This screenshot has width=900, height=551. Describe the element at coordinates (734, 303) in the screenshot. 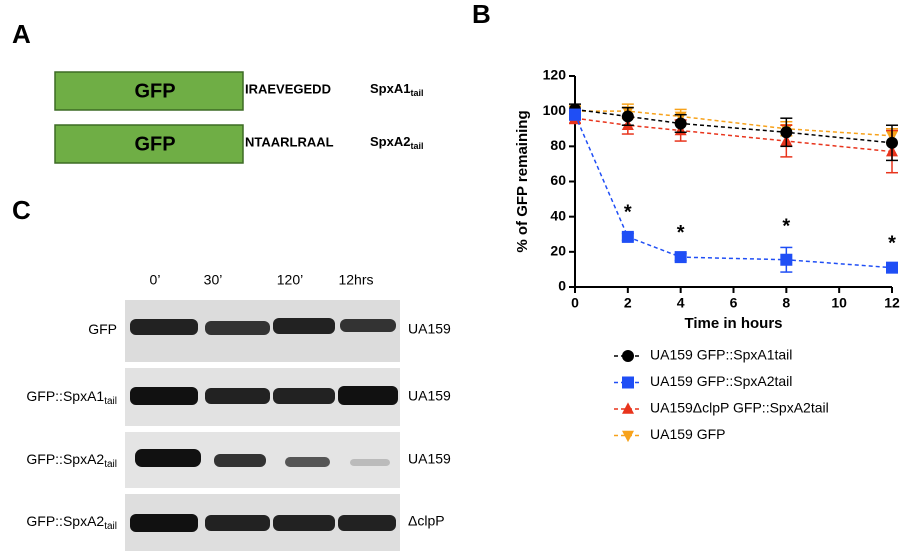

I see `x-tick-label: 6` at that location.